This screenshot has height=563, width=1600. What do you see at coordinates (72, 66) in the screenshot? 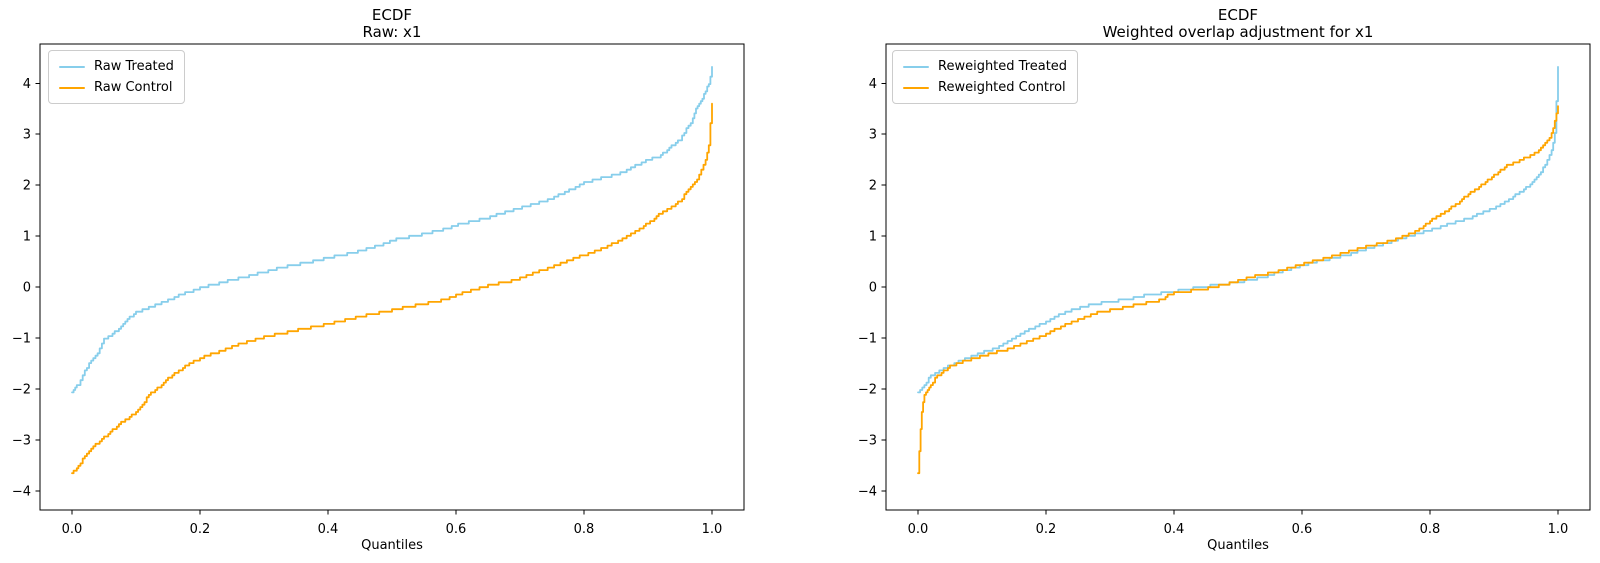
I see `raw-treated-line-swatch` at bounding box center [72, 66].